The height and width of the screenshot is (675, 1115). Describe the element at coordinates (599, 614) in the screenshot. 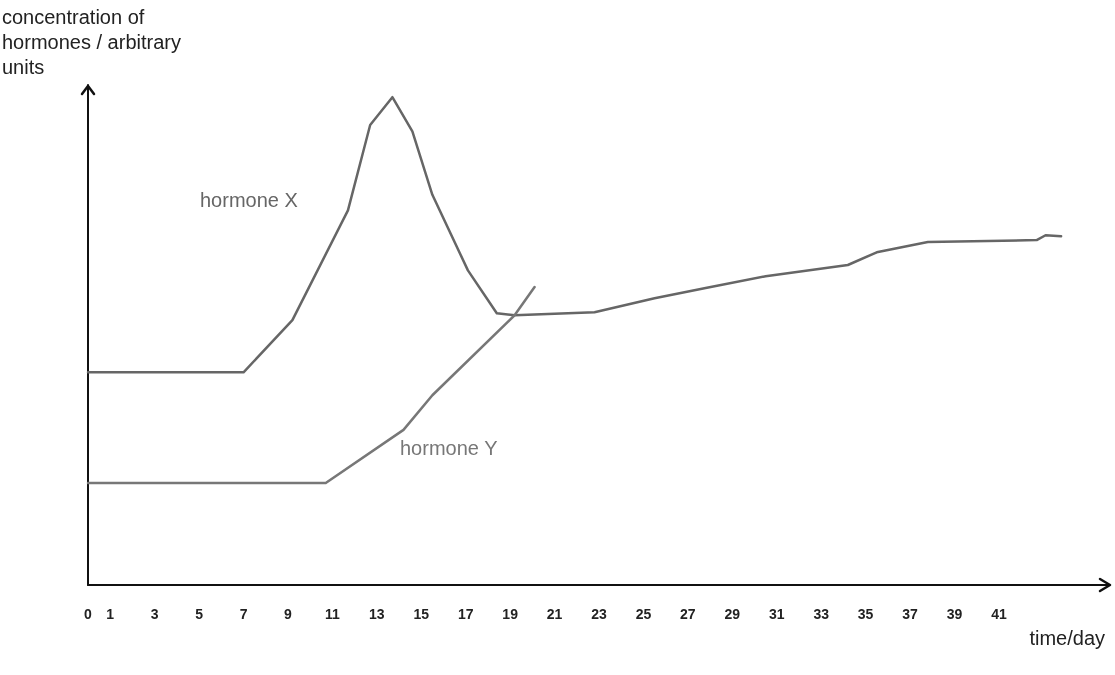

I see `x-tick-label: 23` at that location.